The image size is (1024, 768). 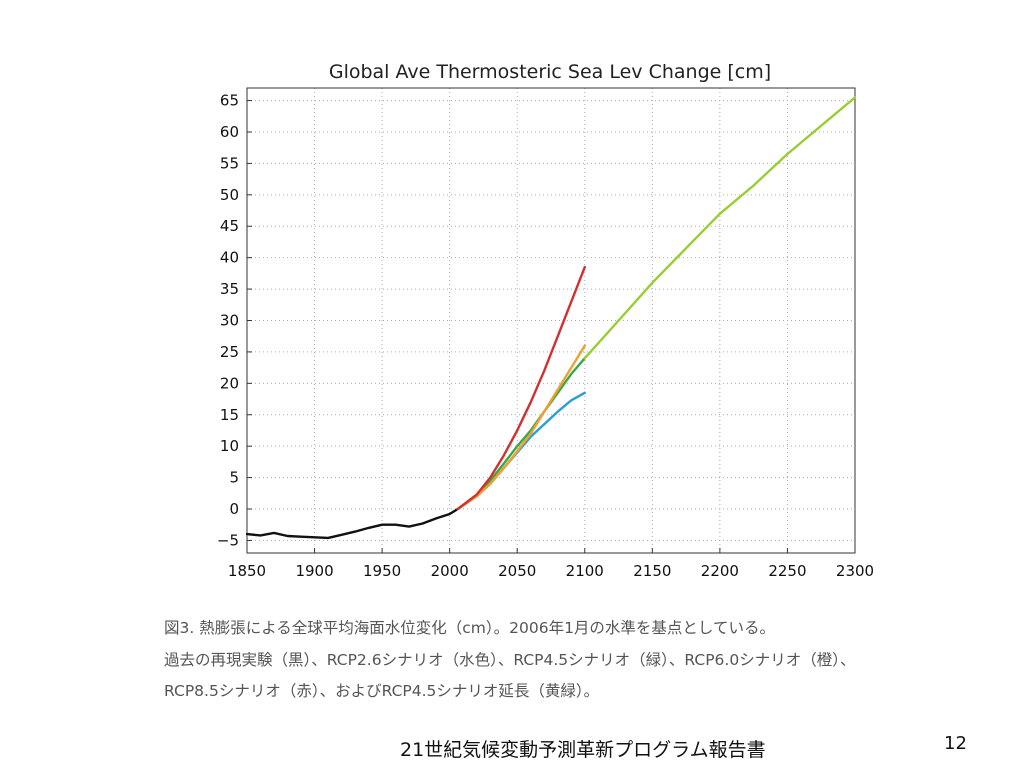 What do you see at coordinates (229, 195) in the screenshot?
I see `y-tick-label: 50` at bounding box center [229, 195].